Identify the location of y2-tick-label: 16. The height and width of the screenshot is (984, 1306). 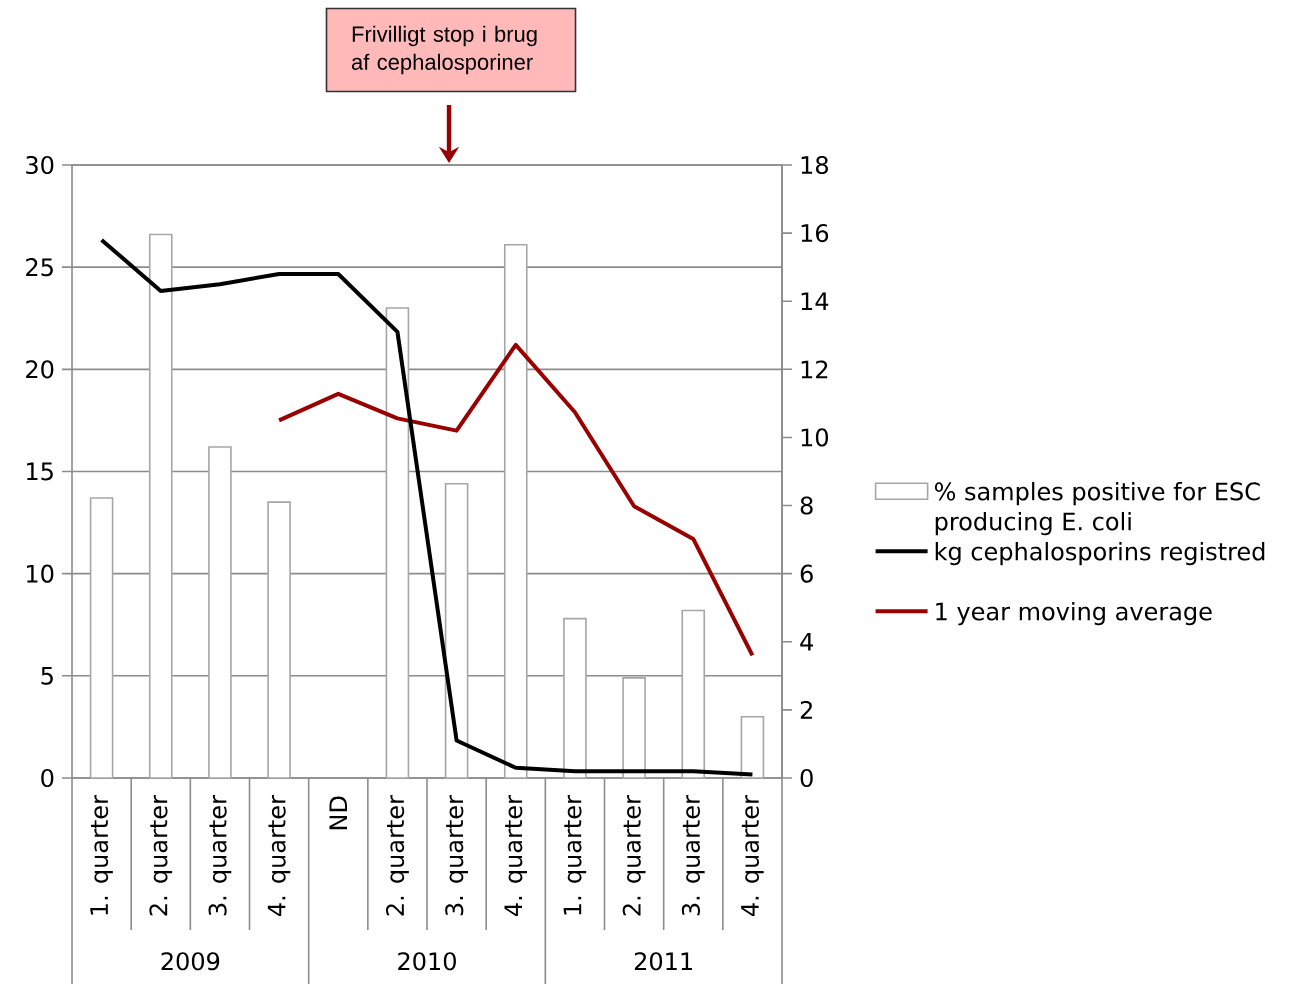
(815, 233).